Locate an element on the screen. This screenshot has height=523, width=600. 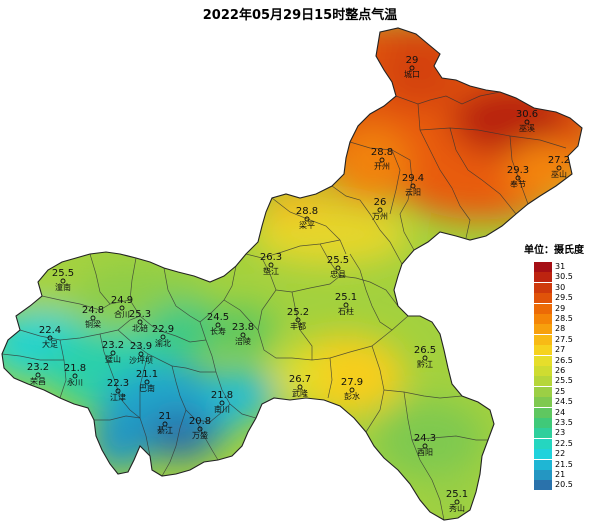
station-27: 21.8 南川 is located at coordinates (222, 402).